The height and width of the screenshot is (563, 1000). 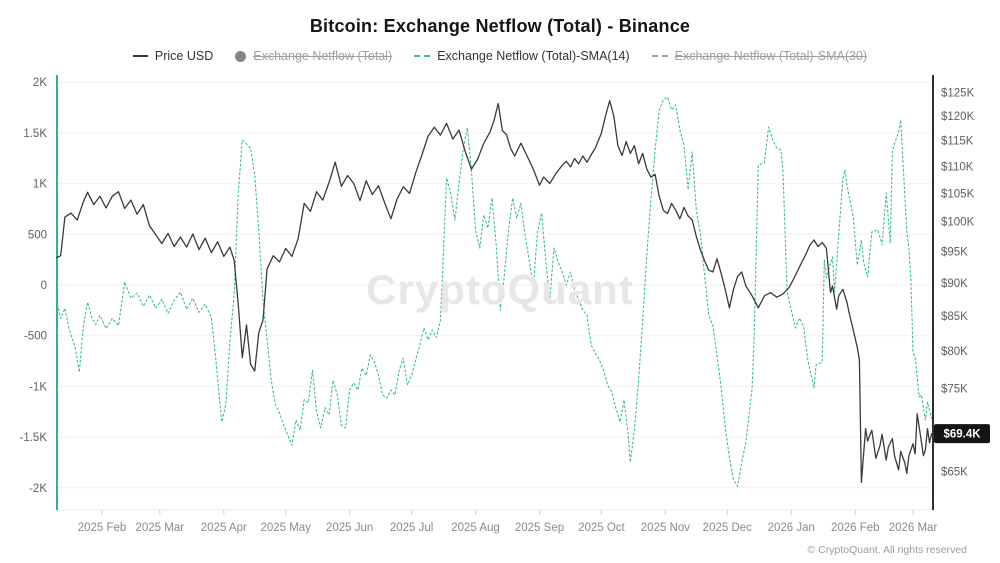 What do you see at coordinates (957, 142) in the screenshot?
I see `right-axis-label: $115K` at bounding box center [957, 142].